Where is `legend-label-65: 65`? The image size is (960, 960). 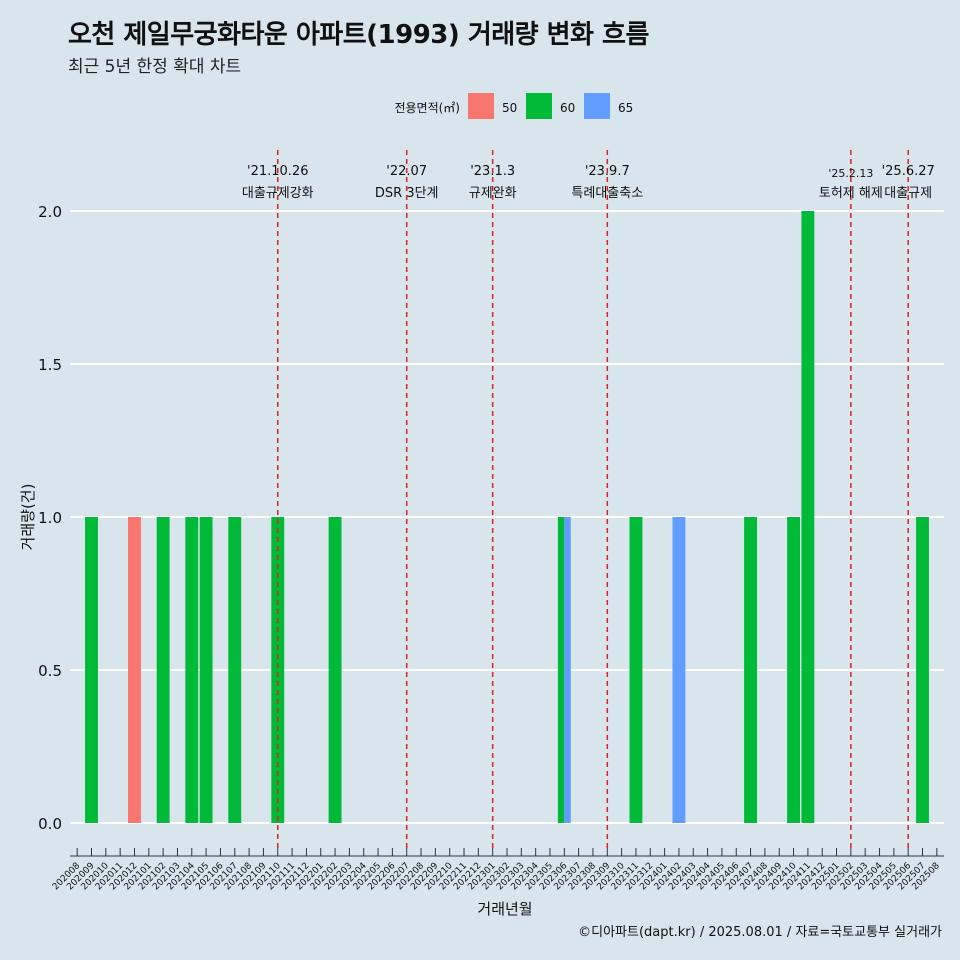
legend-label-65: 65 is located at coordinates (625, 108).